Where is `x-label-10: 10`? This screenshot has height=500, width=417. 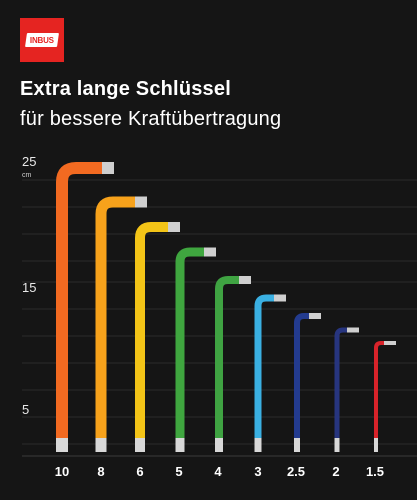
x-label-10: 10 is located at coordinates (62, 471).